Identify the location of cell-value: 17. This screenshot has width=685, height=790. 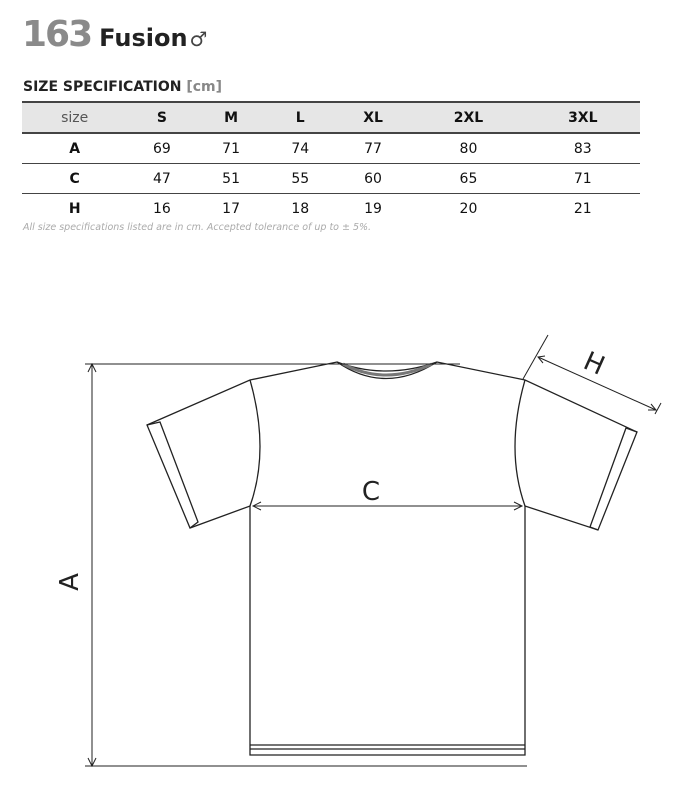
(231, 208).